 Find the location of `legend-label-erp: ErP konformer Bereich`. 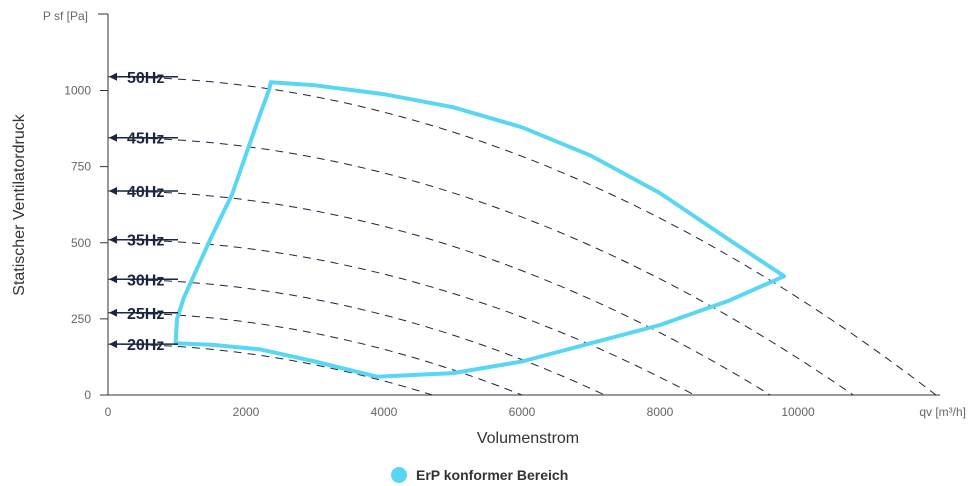

legend-label-erp: ErP konformer Bereich is located at coordinates (492, 475).